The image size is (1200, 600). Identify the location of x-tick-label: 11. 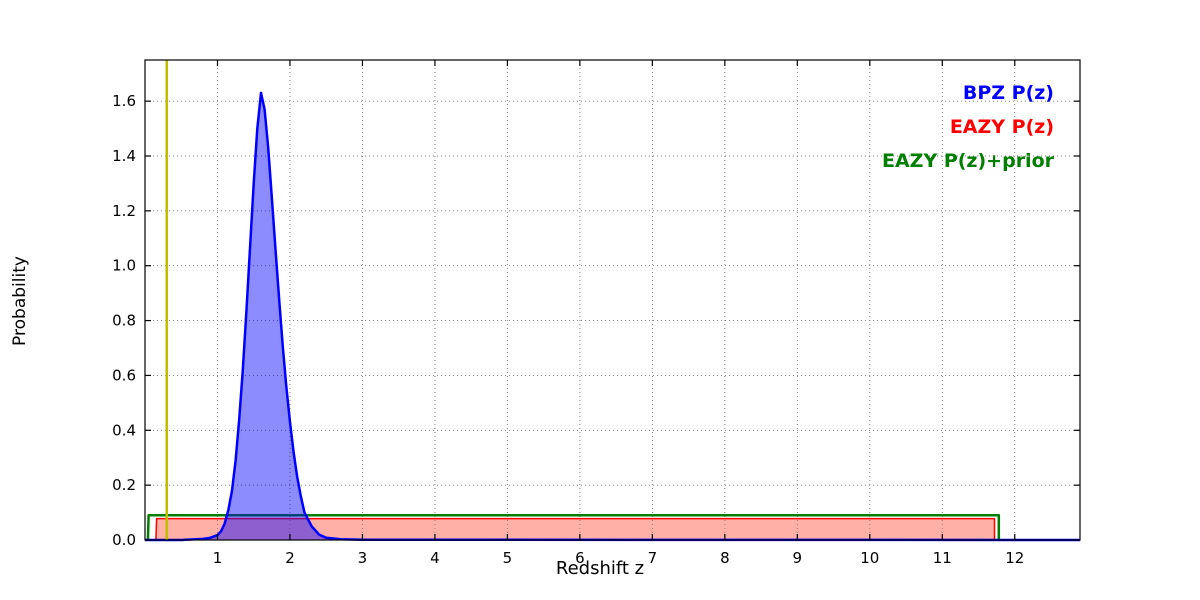
(942, 558).